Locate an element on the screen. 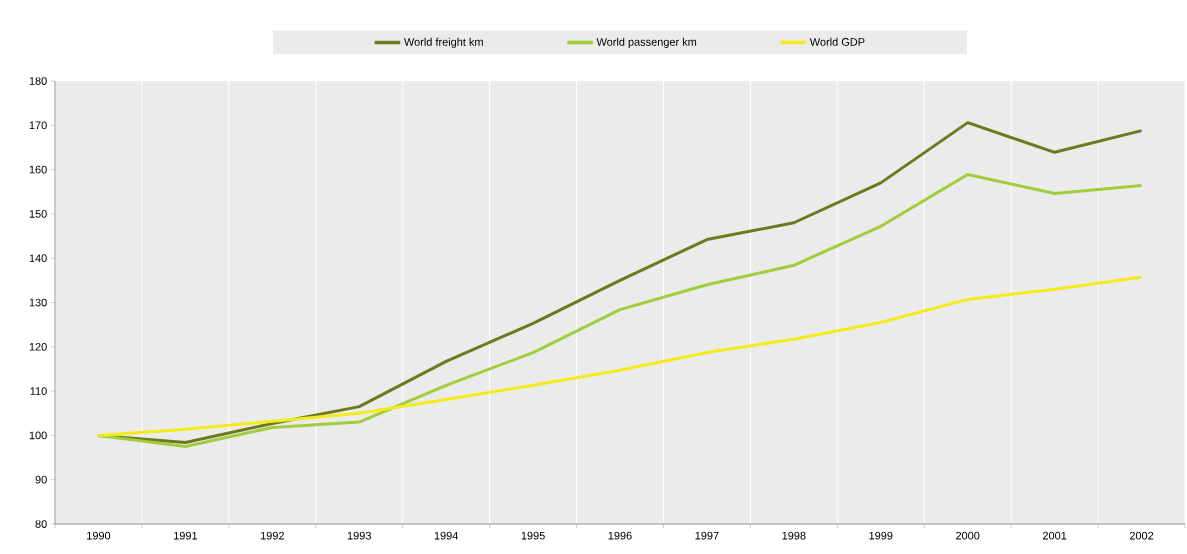 The width and height of the screenshot is (1187, 554). y-tick-label: 80 is located at coordinates (41, 524).